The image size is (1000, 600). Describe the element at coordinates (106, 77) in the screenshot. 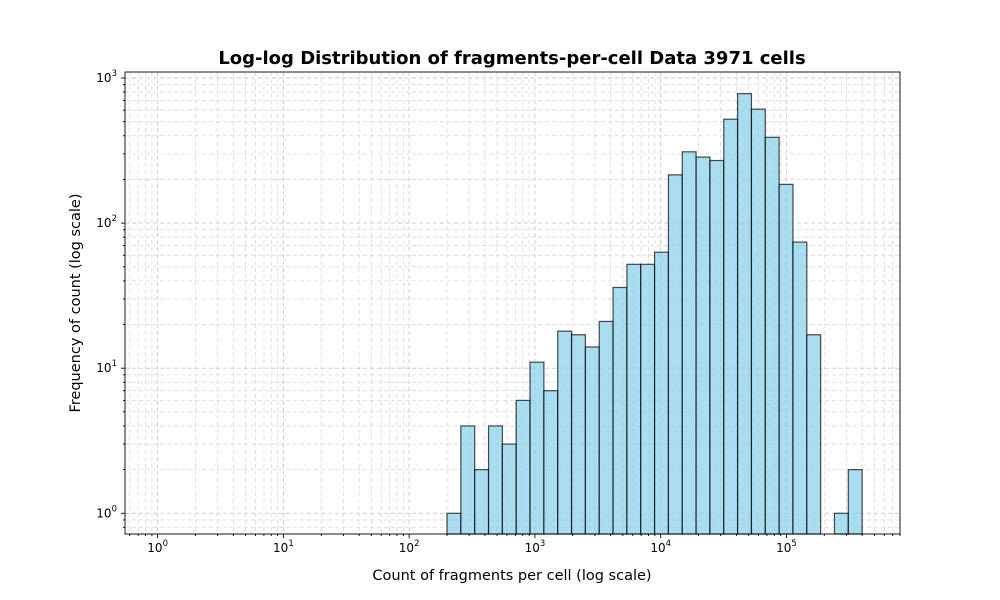

I see `y-tick-label: 10³` at that location.